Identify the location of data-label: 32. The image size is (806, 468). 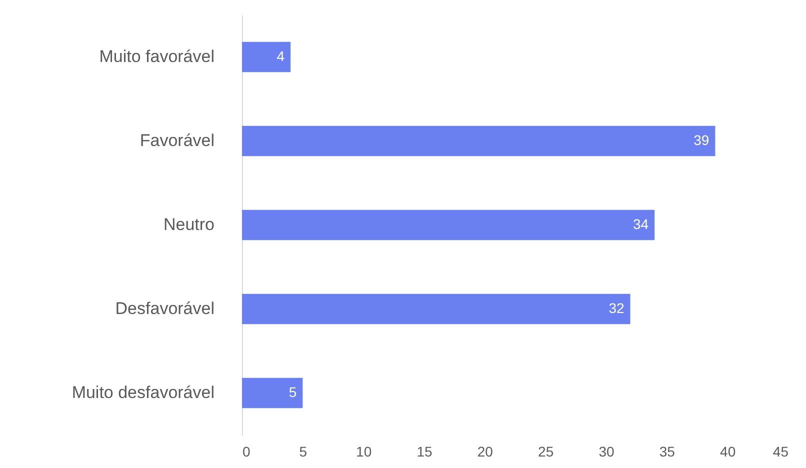
(616, 308).